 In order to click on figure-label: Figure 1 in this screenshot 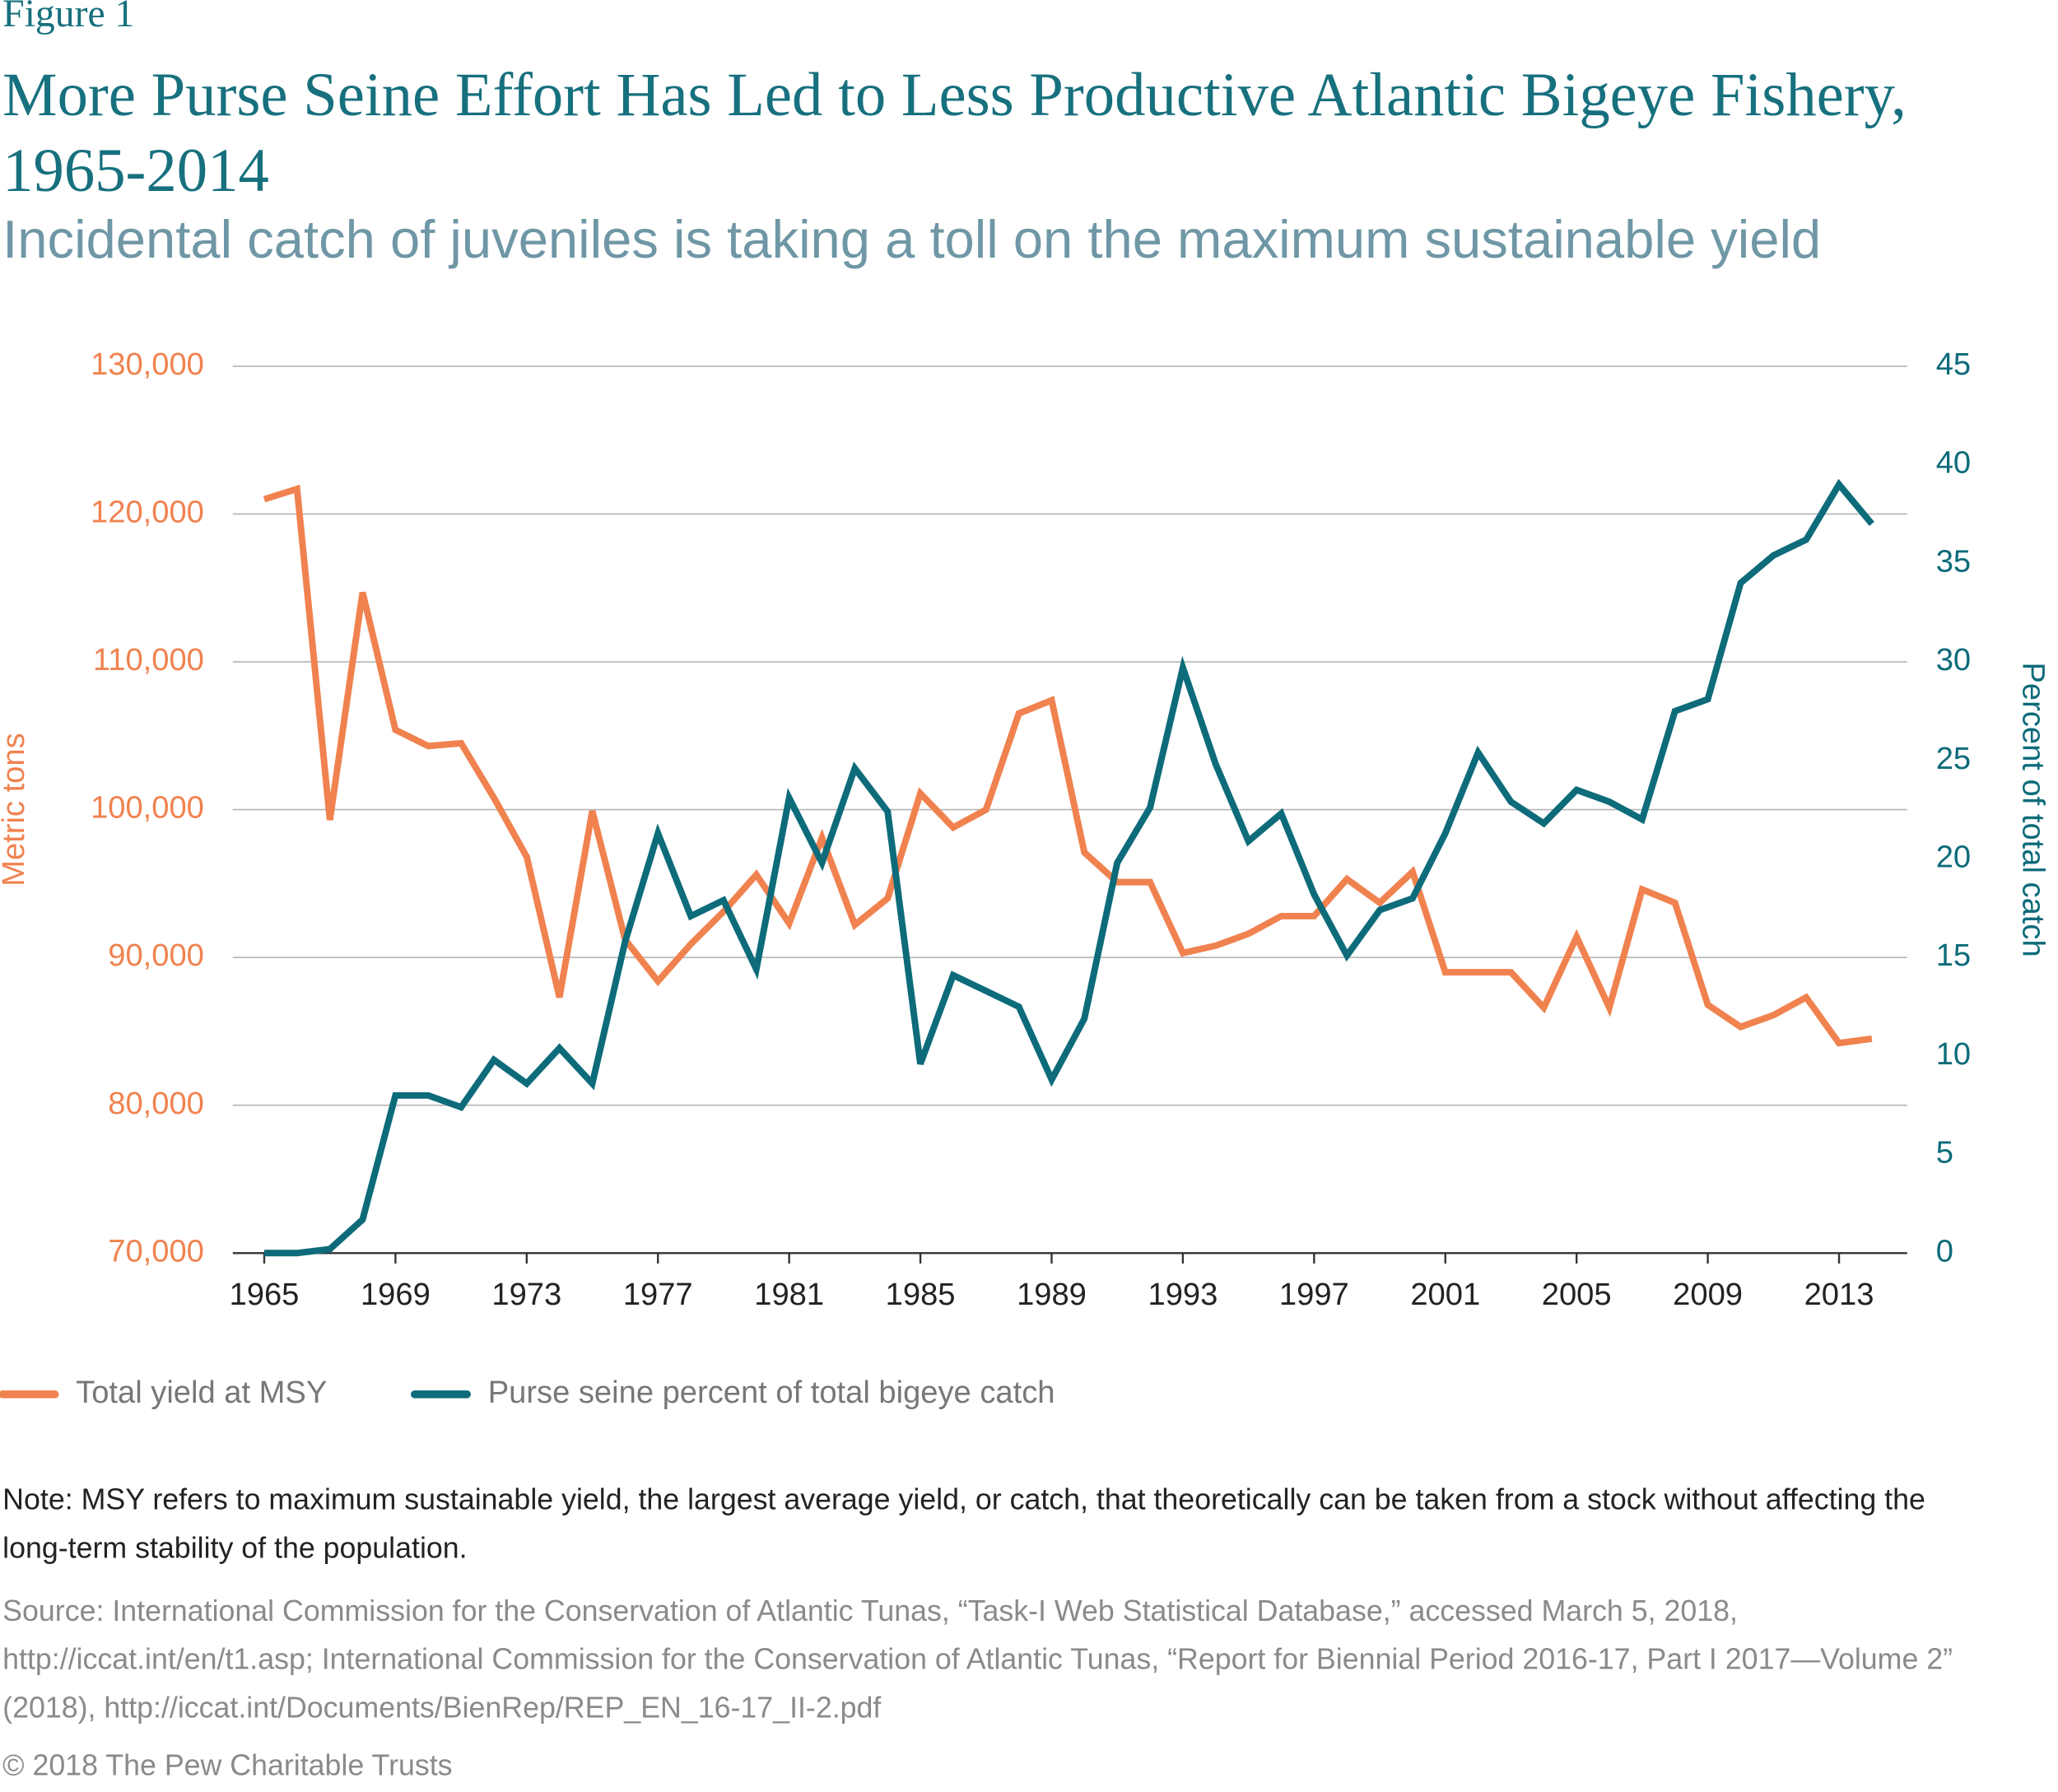, I will do `click(68, 17)`.